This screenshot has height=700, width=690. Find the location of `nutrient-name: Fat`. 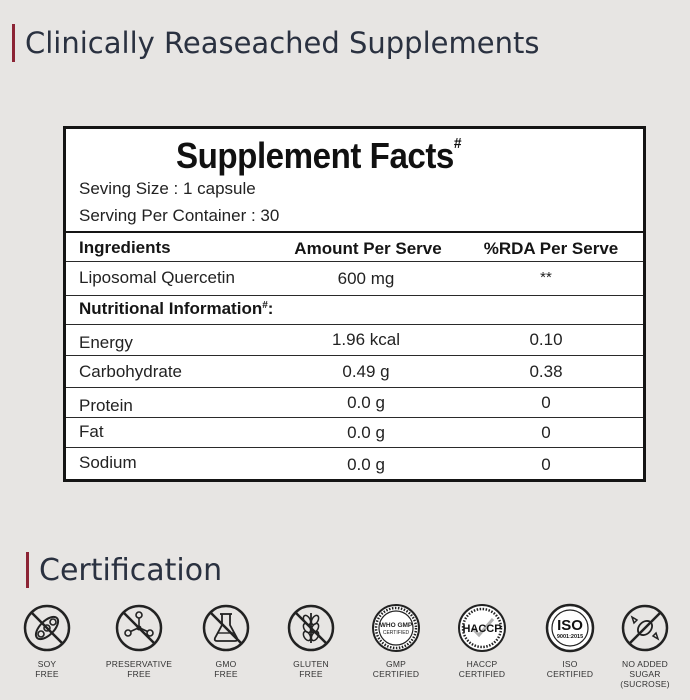

nutrient-name: Fat is located at coordinates (91, 431).